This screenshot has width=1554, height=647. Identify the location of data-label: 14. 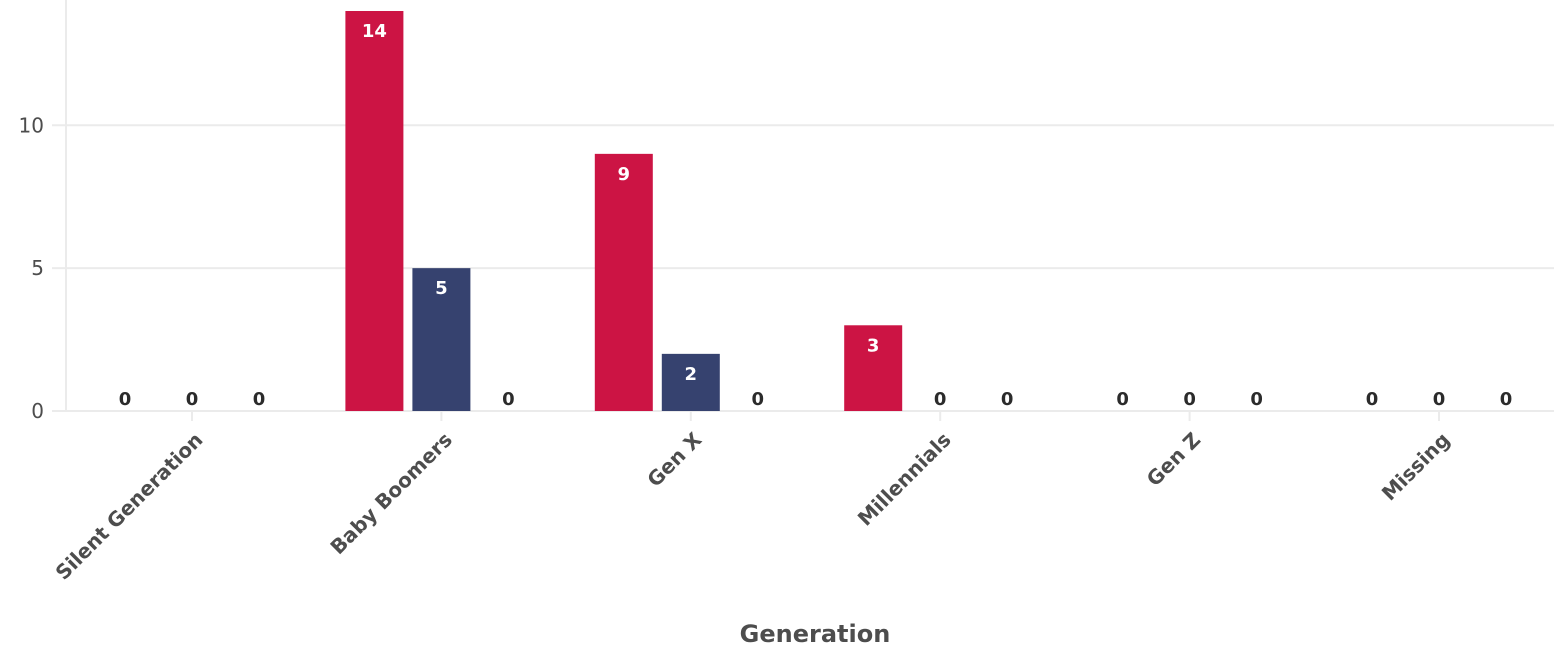
(374, 31).